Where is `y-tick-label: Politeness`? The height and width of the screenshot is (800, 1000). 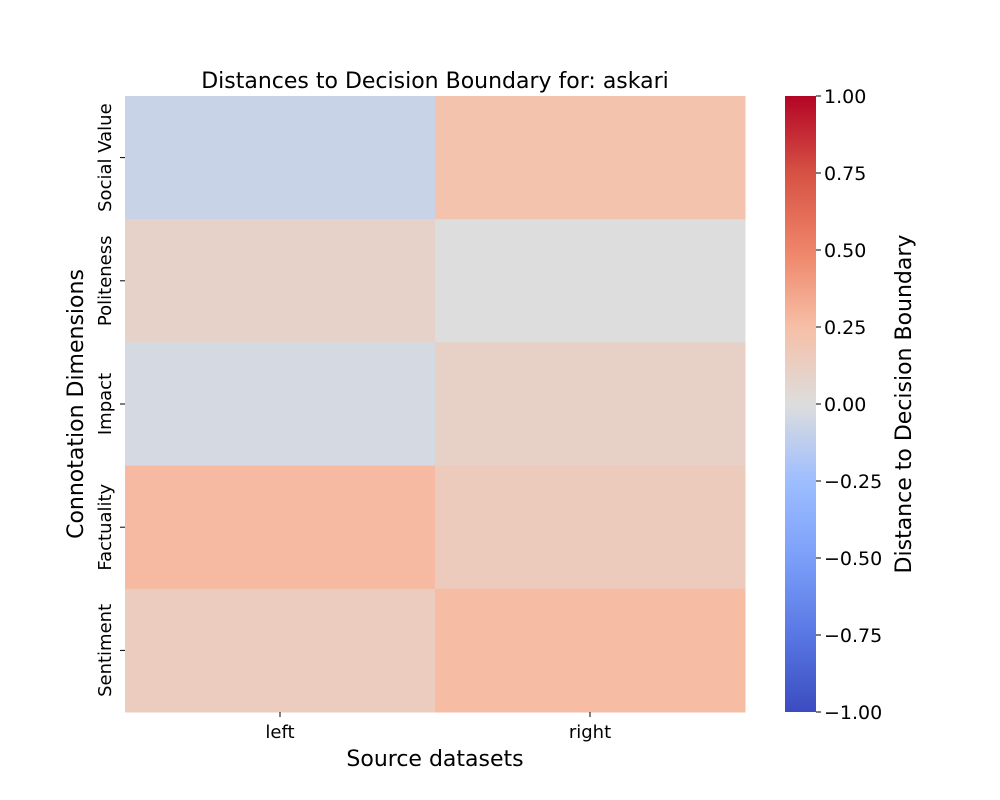 y-tick-label: Politeness is located at coordinates (105, 280).